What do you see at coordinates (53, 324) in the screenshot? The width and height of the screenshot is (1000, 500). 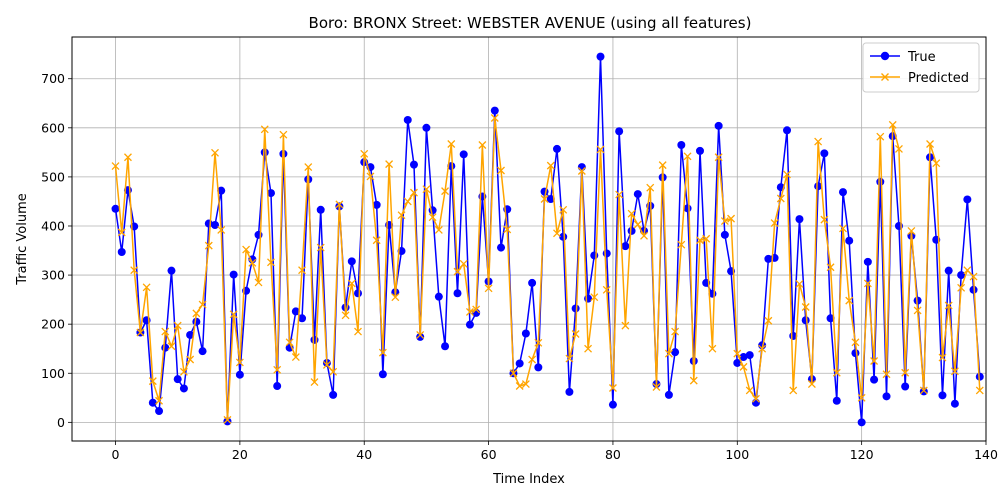 I see `y-tick-label: 200` at bounding box center [53, 324].